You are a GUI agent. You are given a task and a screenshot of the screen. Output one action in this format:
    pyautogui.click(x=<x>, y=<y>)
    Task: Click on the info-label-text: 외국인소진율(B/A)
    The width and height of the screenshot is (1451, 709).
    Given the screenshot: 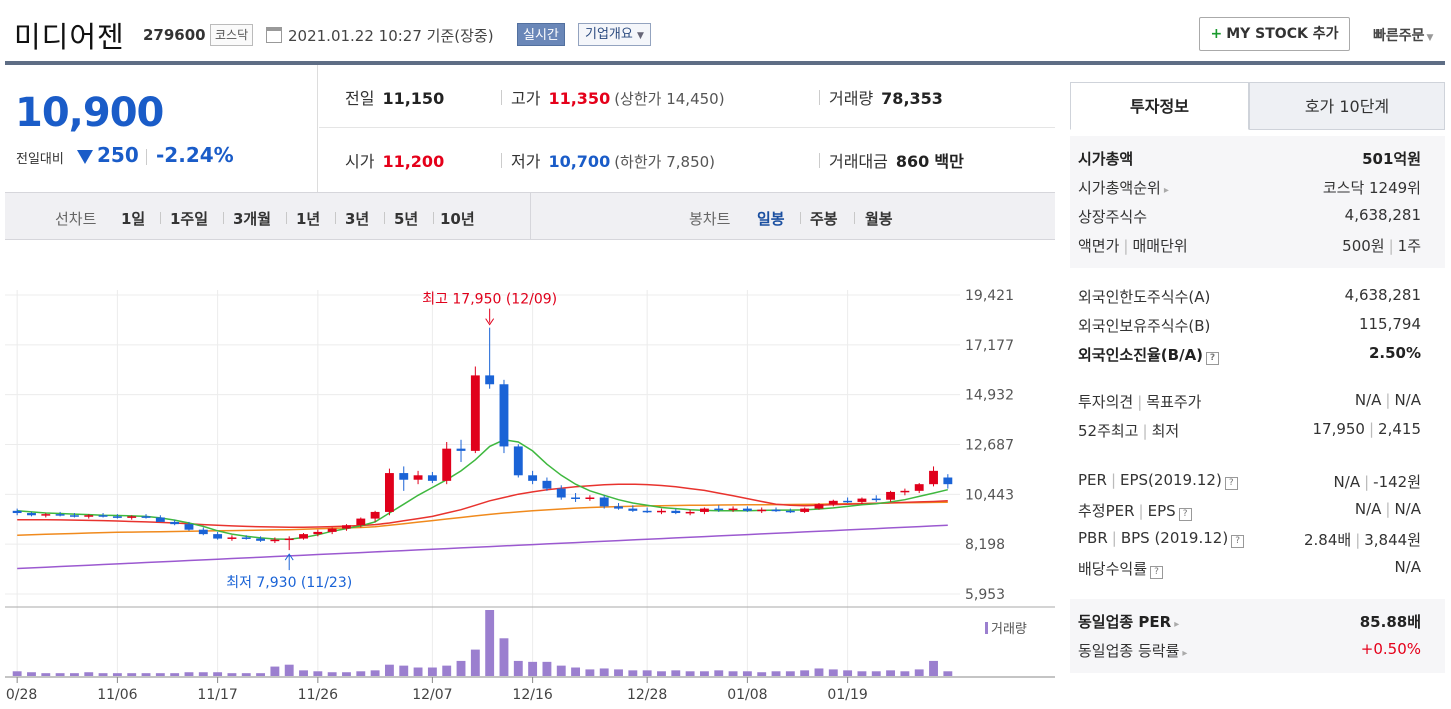 What is the action you would take?
    pyautogui.click(x=1141, y=355)
    